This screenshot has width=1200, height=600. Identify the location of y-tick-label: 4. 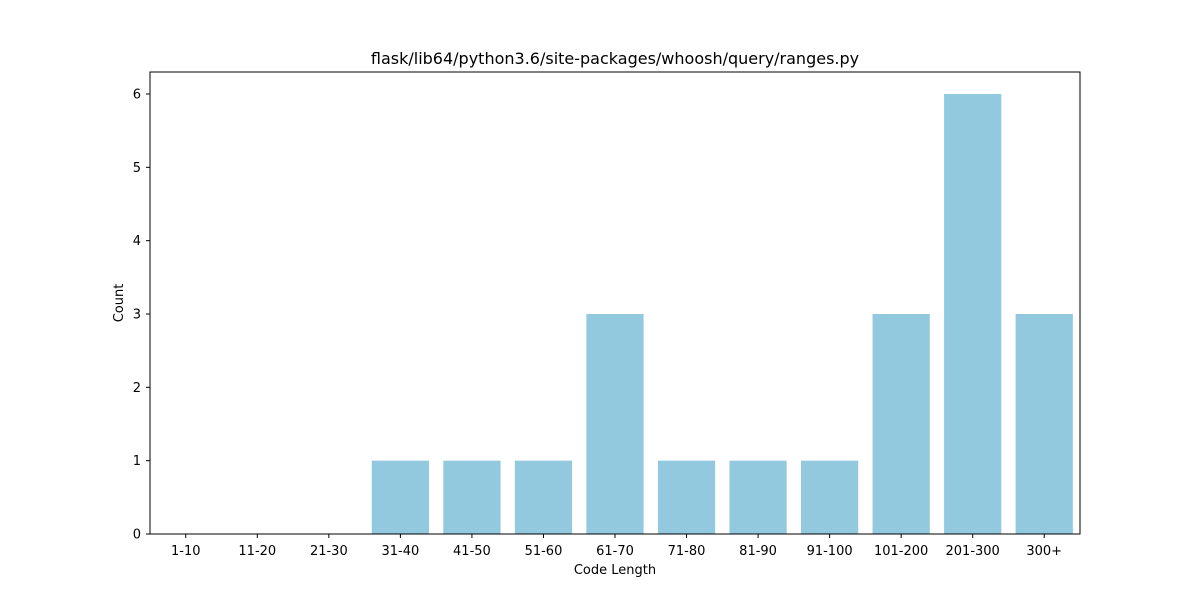
(137, 241).